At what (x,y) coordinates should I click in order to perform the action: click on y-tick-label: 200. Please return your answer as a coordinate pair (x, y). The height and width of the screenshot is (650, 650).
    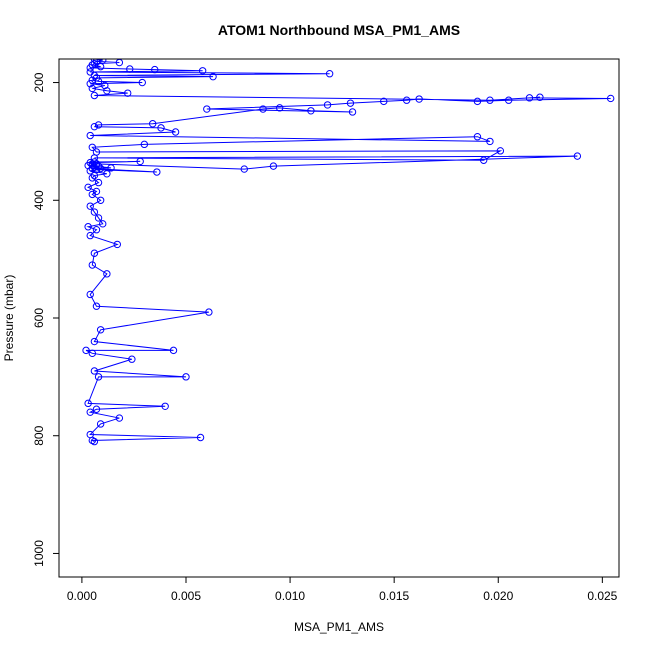
    Looking at the image, I should click on (39, 82).